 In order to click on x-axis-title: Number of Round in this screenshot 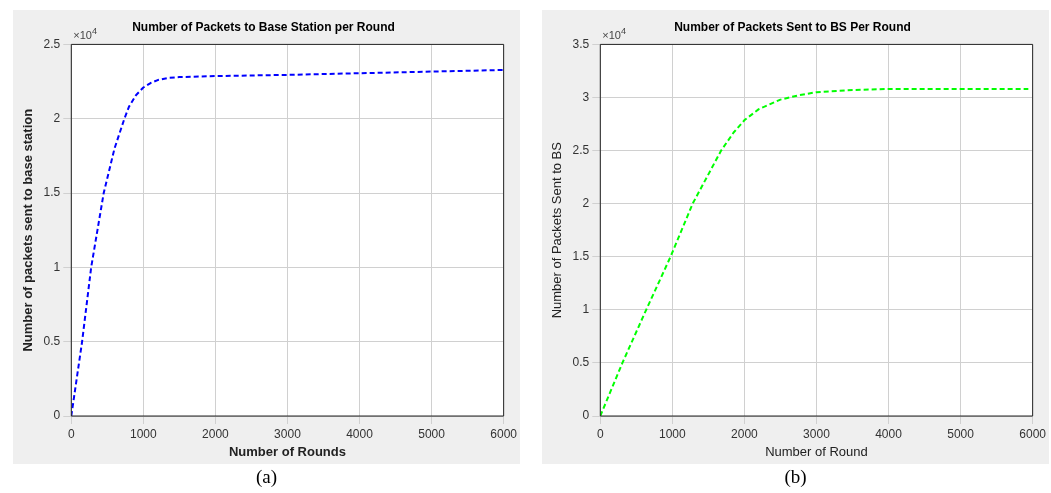, I will do `click(816, 451)`.